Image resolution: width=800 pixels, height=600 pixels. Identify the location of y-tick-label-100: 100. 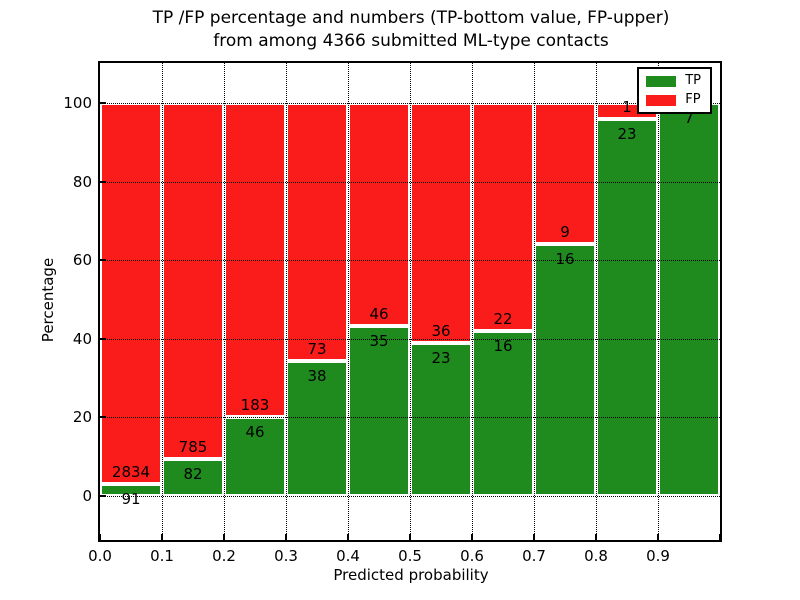
(77, 103).